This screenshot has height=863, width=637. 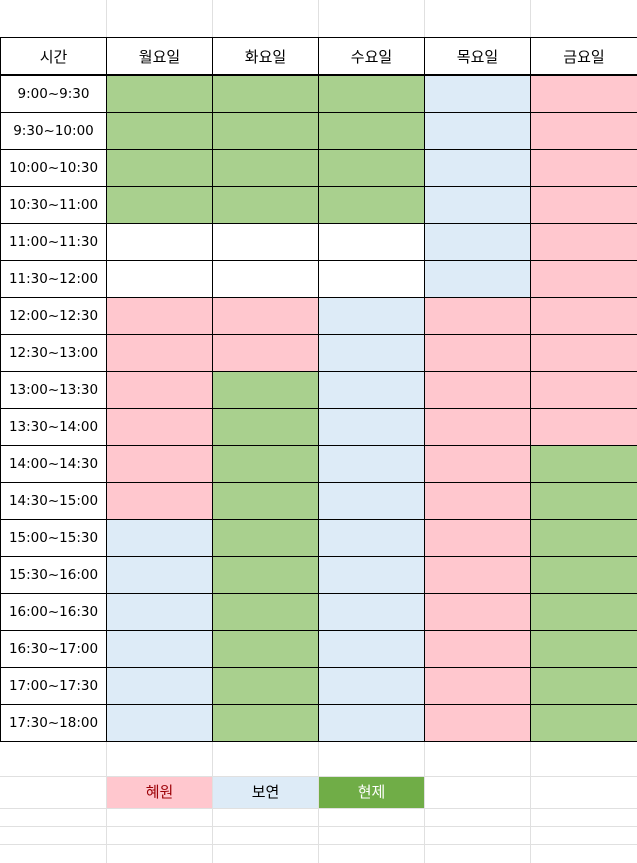 What do you see at coordinates (265, 56) in the screenshot?
I see `header-cell-tuesday: 화요일` at bounding box center [265, 56].